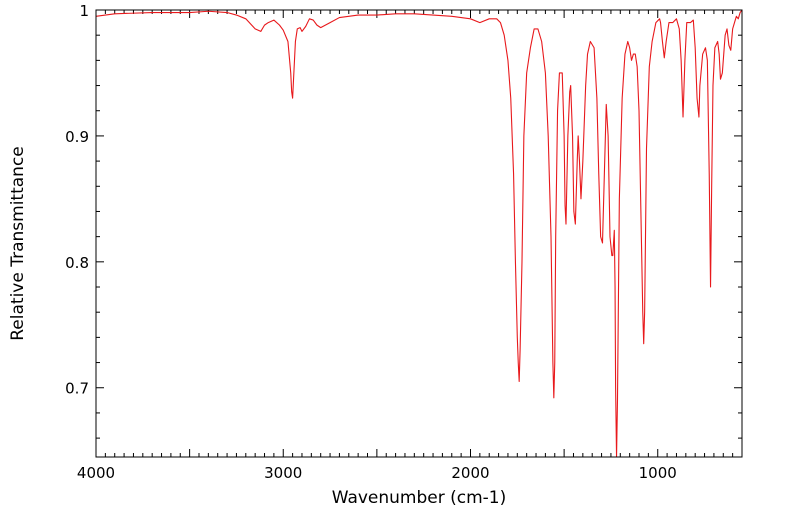  I want to click on y-tick-label: 0.8, so click(77, 263).